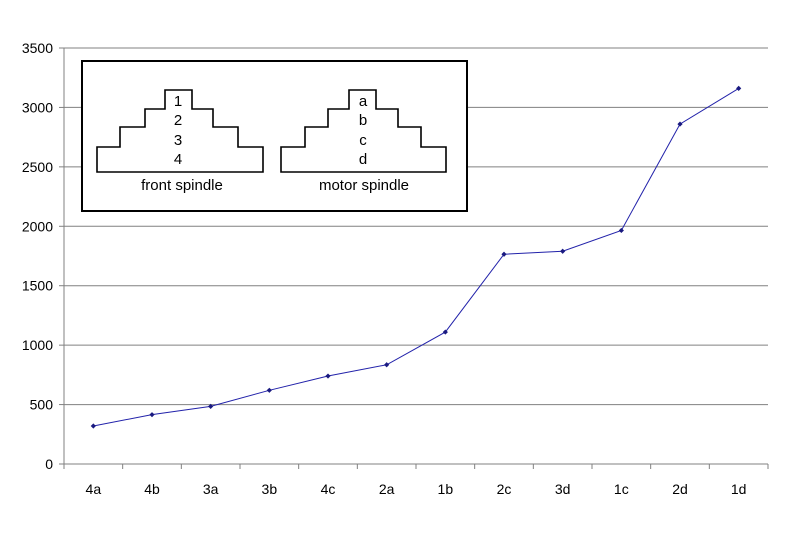 The image size is (800, 533). I want to click on x-tick-label-1c: 1c, so click(621, 489).